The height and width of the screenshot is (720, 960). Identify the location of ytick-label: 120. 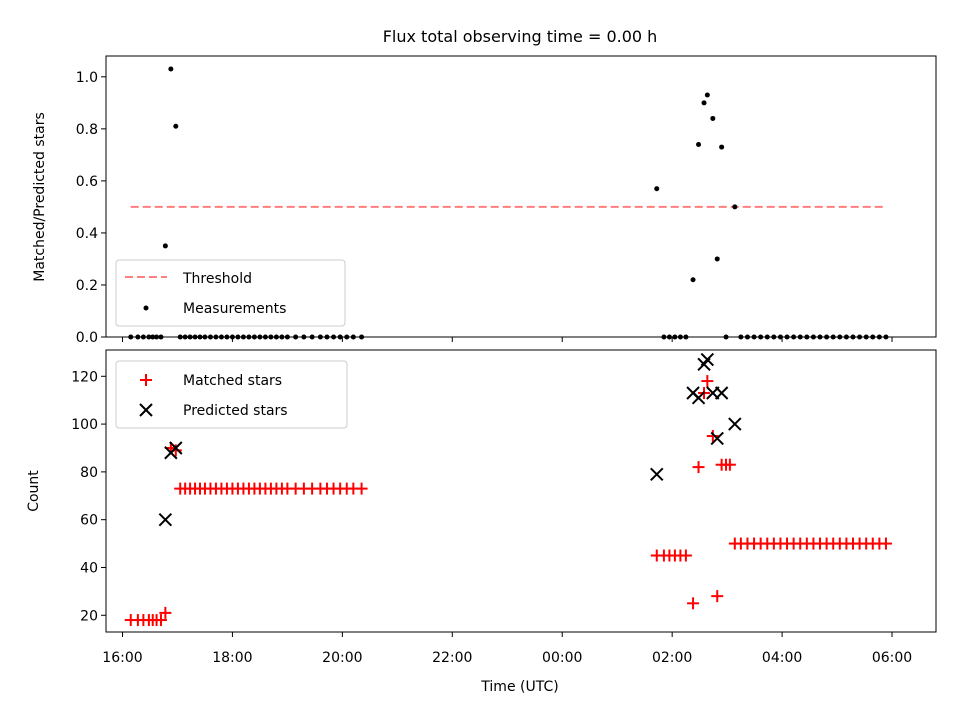
(84, 377).